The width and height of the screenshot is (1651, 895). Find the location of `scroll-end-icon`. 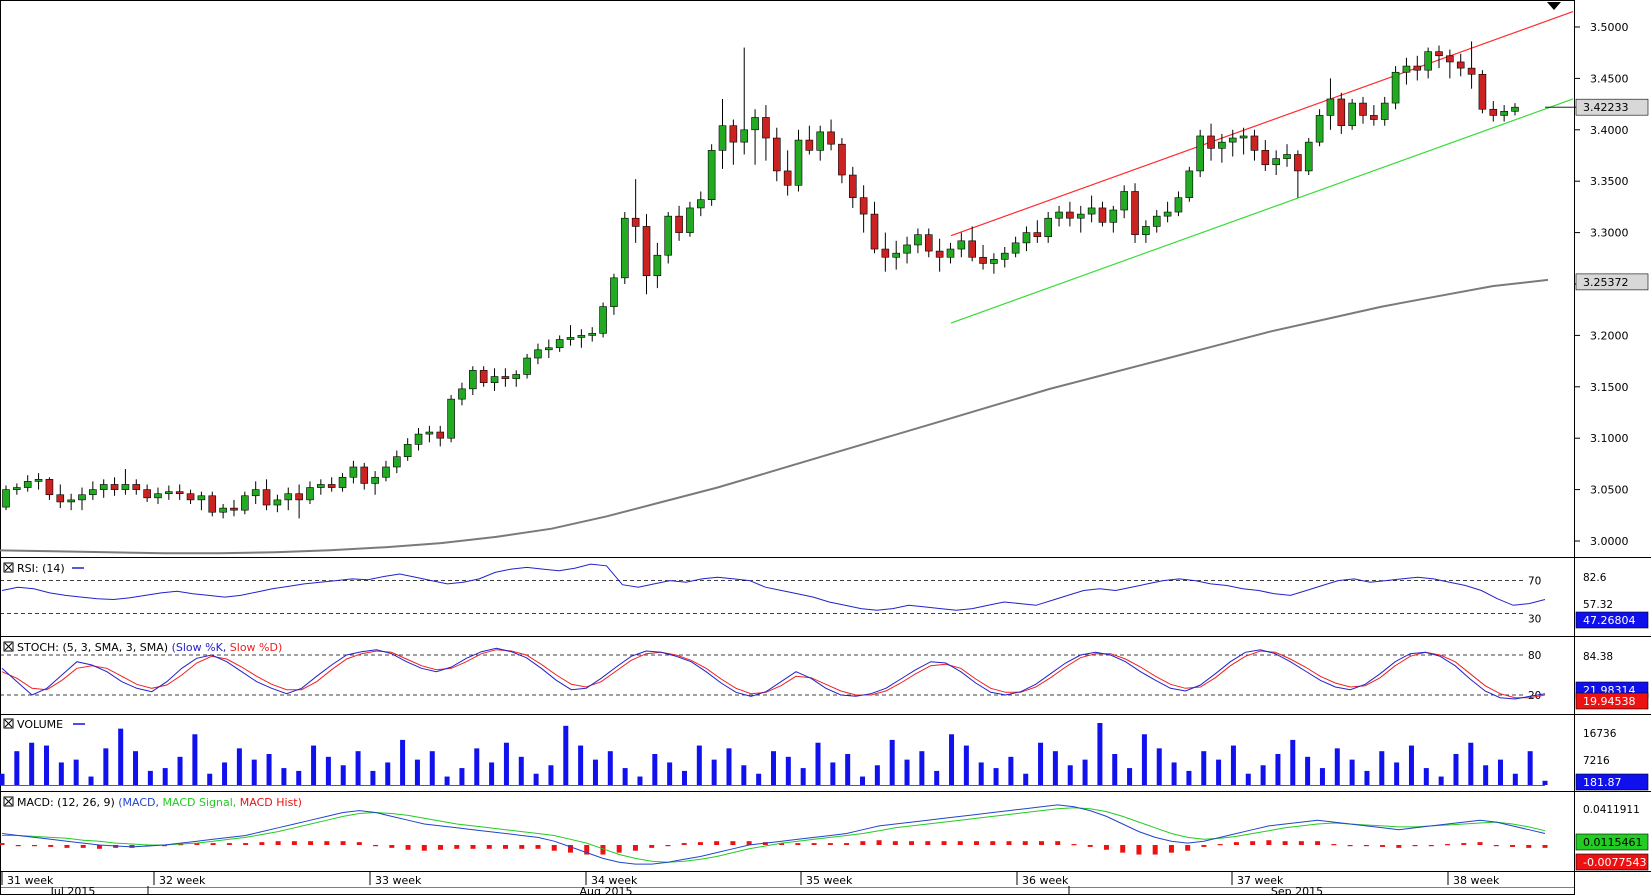

scroll-end-icon is located at coordinates (1554, 6).